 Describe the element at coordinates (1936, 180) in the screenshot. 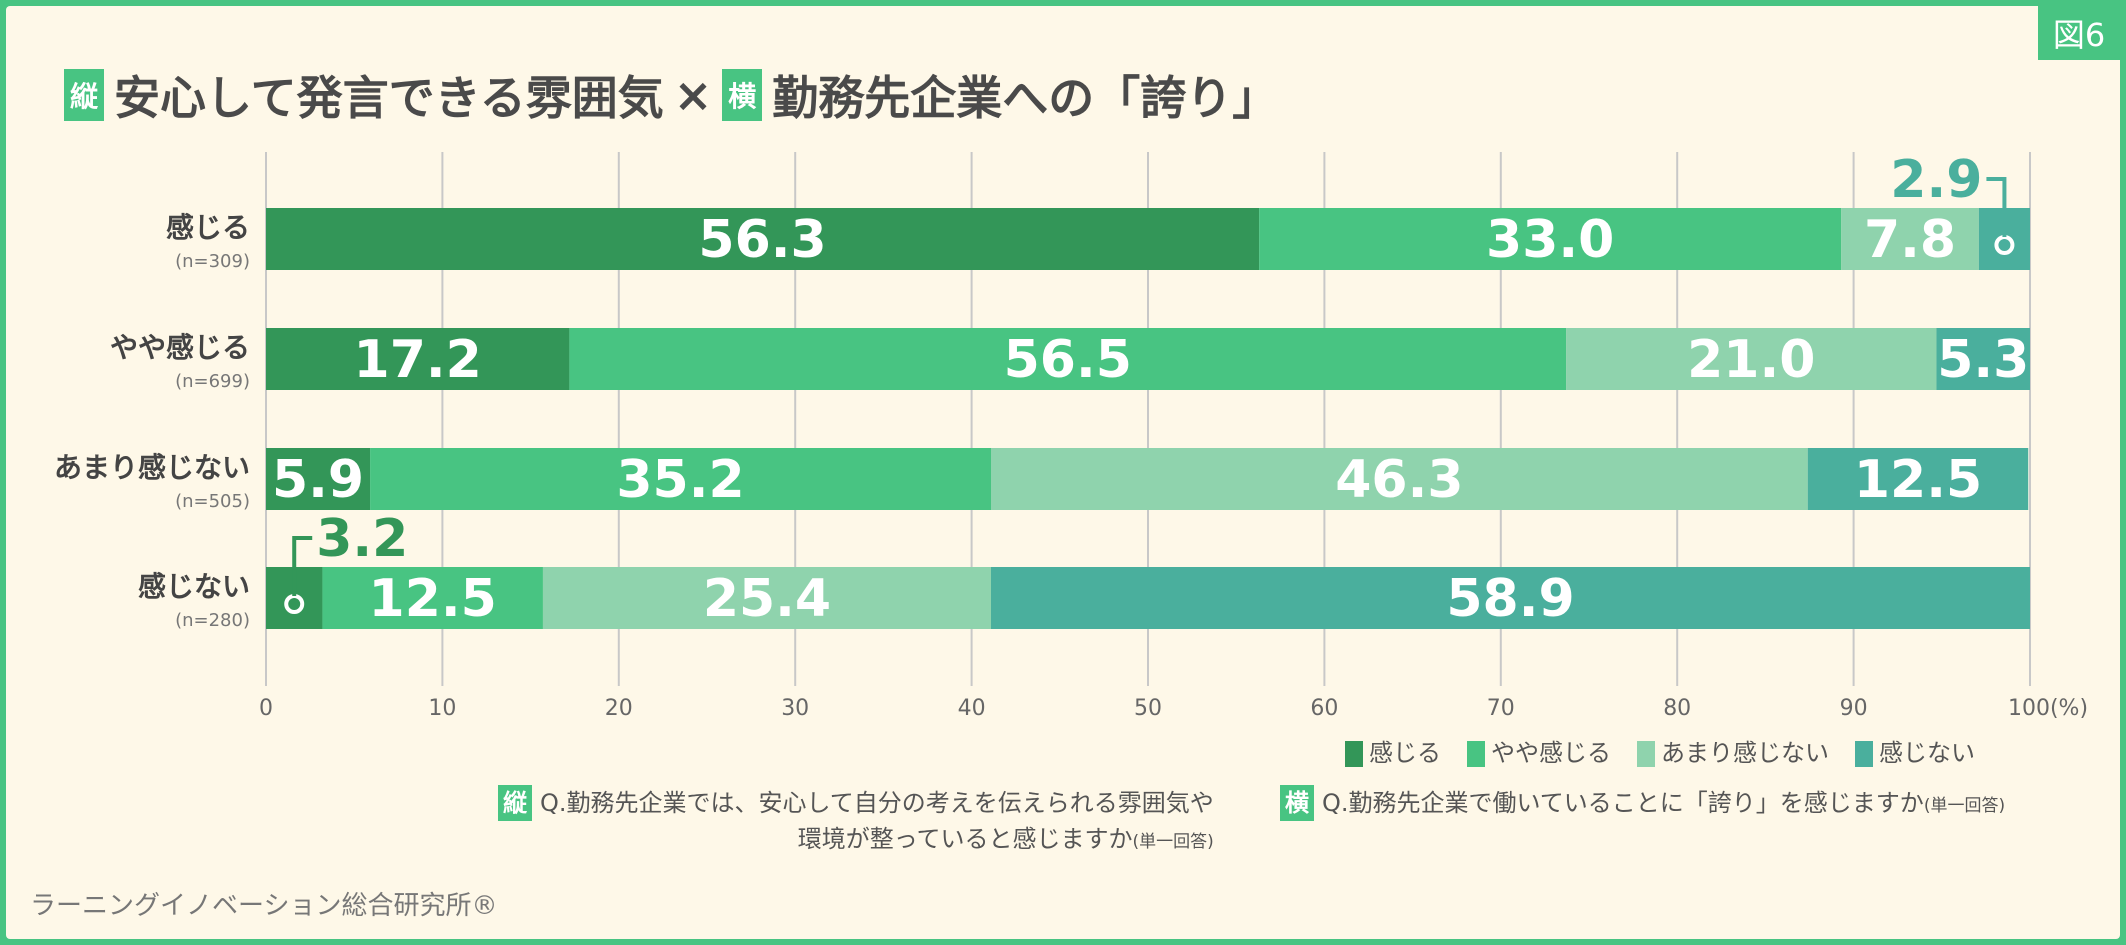

I see `data-label: 2.9` at that location.